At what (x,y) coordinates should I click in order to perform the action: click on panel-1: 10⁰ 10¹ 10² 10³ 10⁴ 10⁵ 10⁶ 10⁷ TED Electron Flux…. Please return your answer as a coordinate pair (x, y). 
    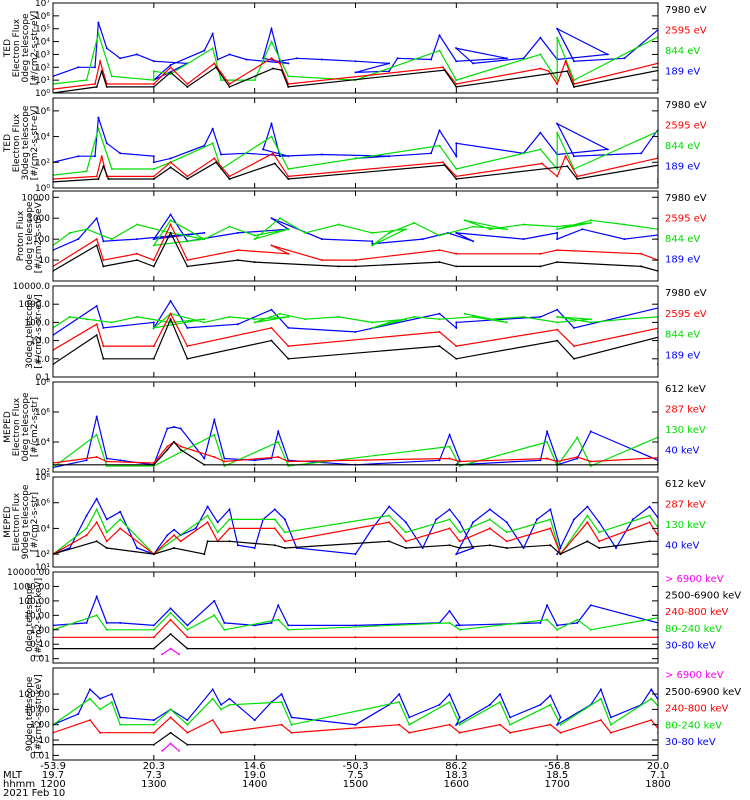
    Looking at the image, I should click on (355, 49).